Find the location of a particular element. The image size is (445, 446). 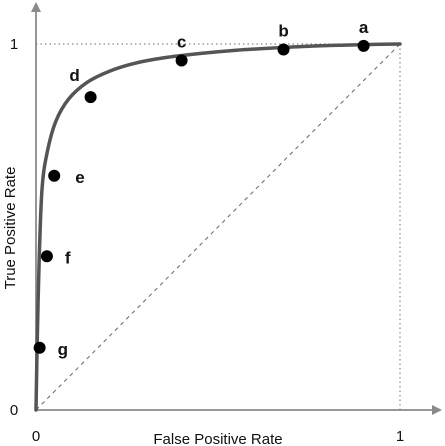

operating-point-a is located at coordinates (363, 45).